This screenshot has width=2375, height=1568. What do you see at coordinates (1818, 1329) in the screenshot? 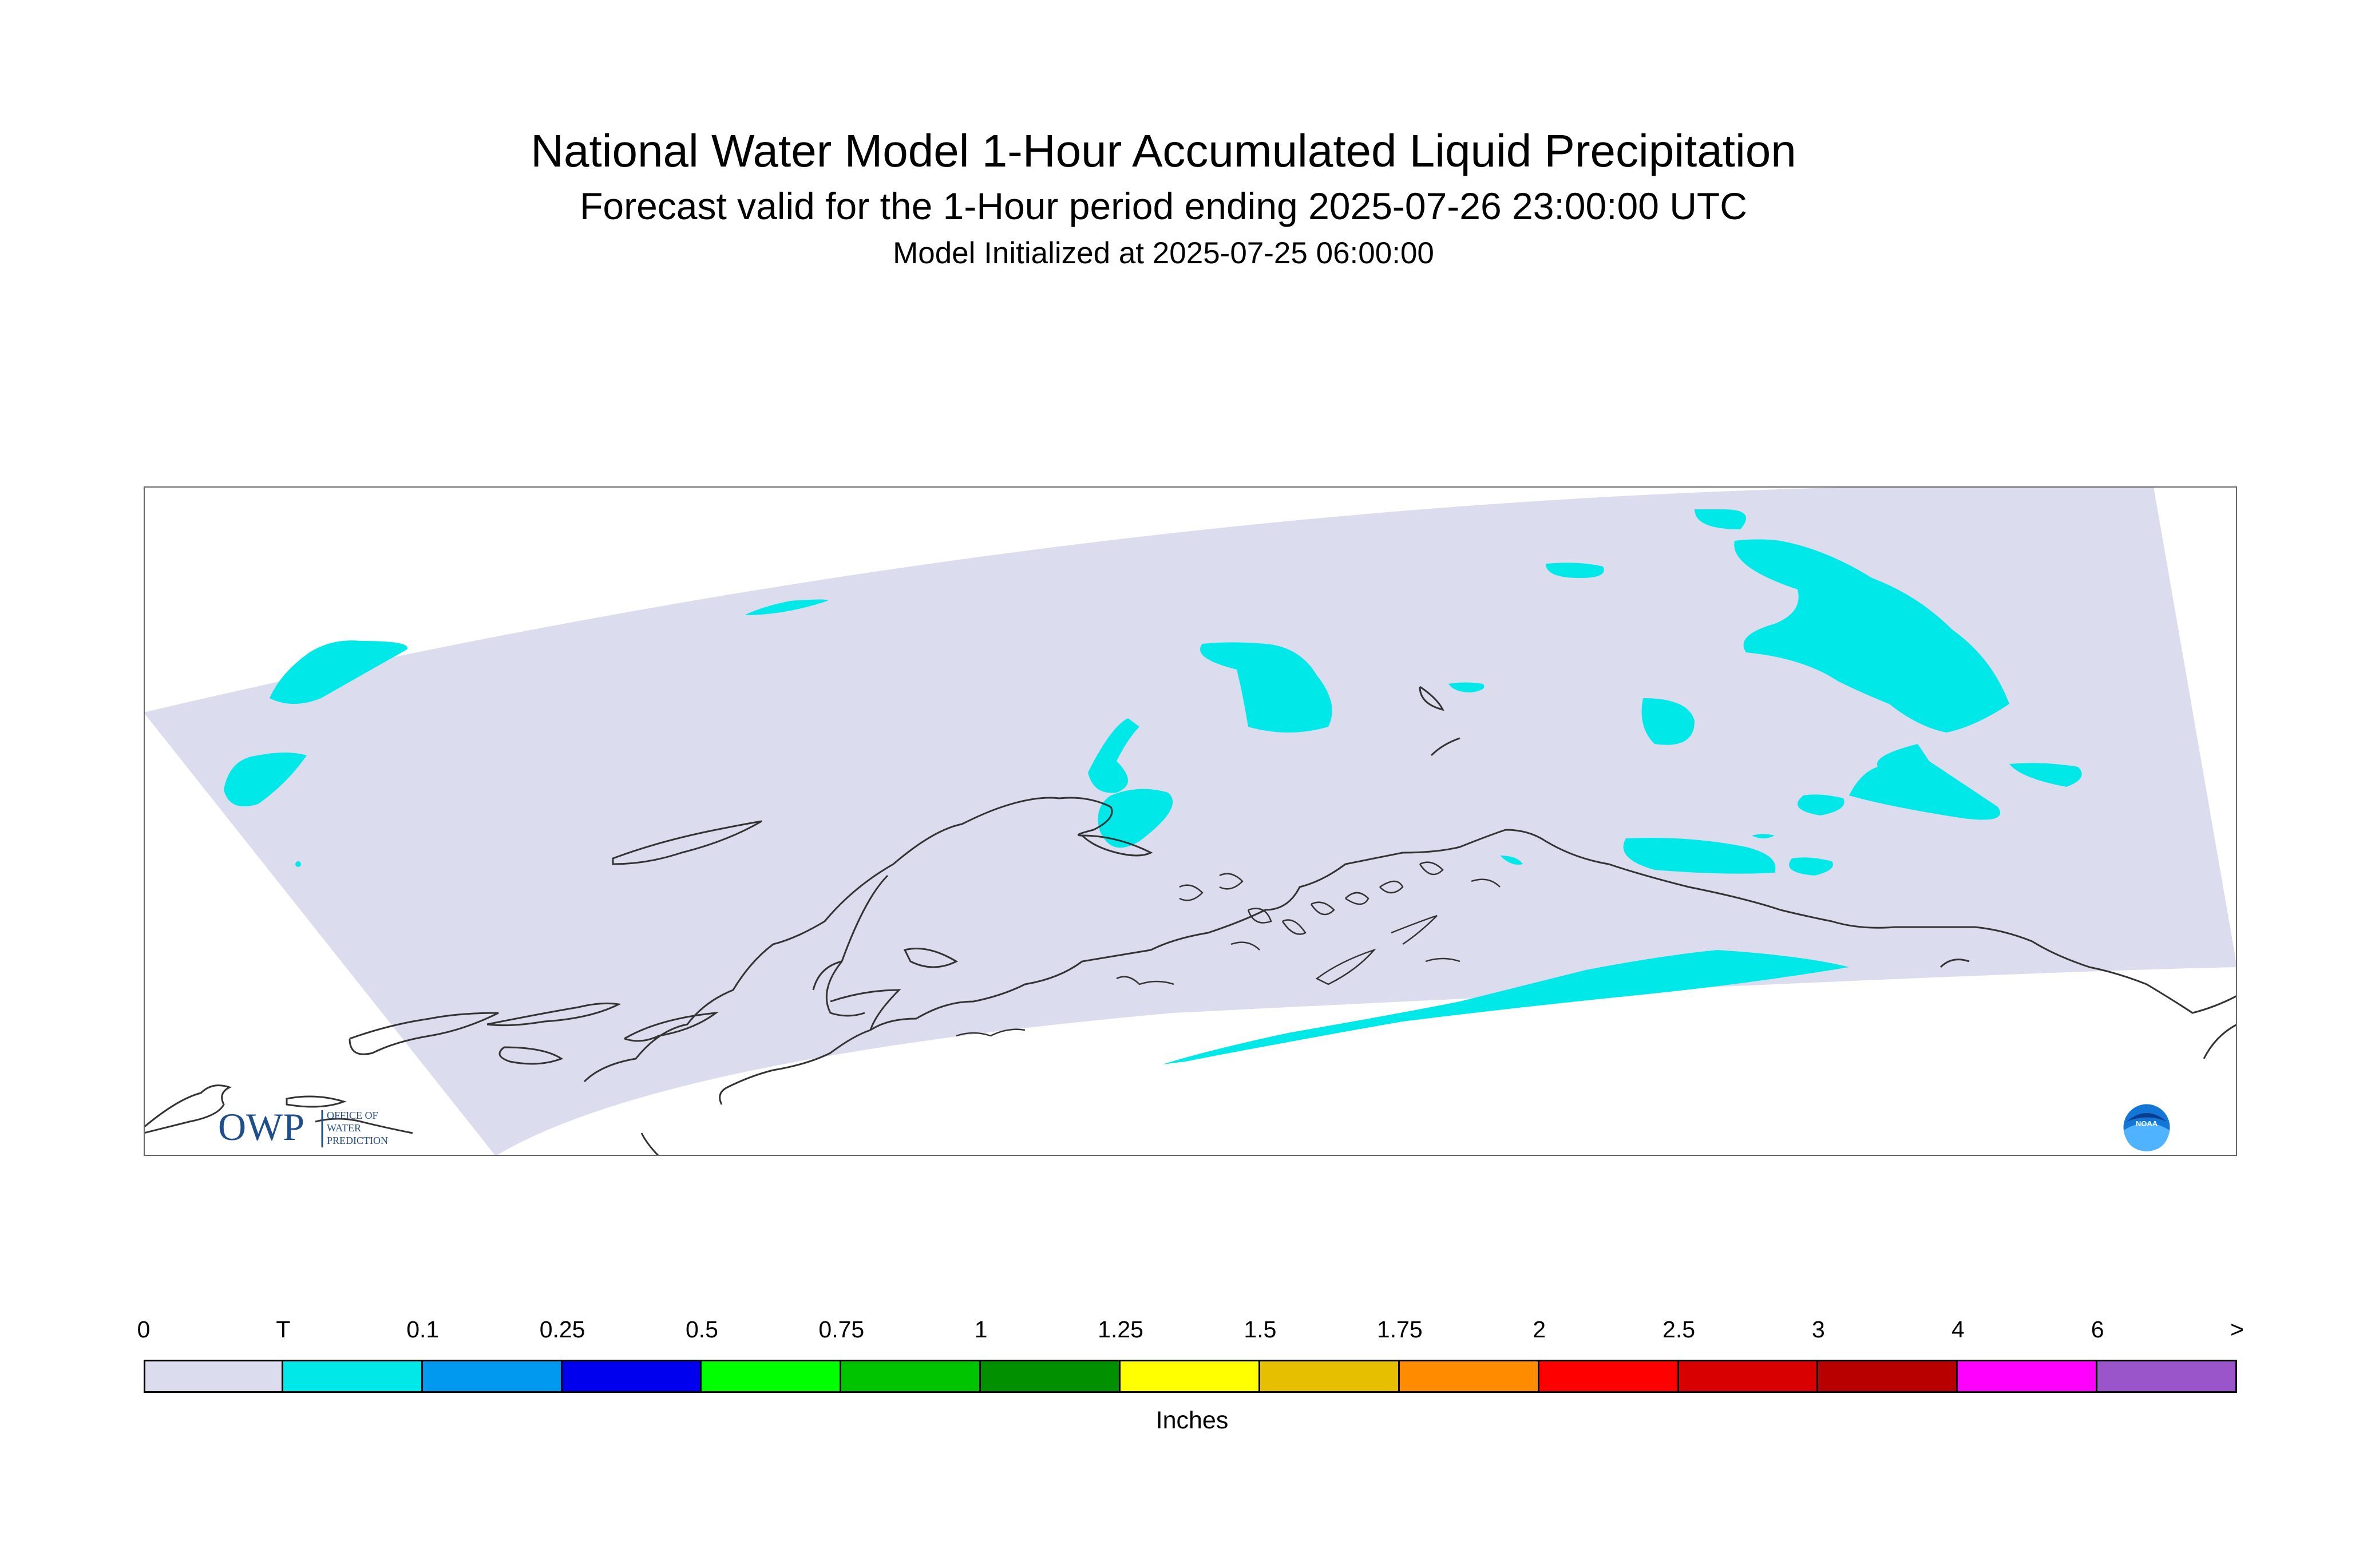
I see `legend-tick-label: 3` at bounding box center [1818, 1329].